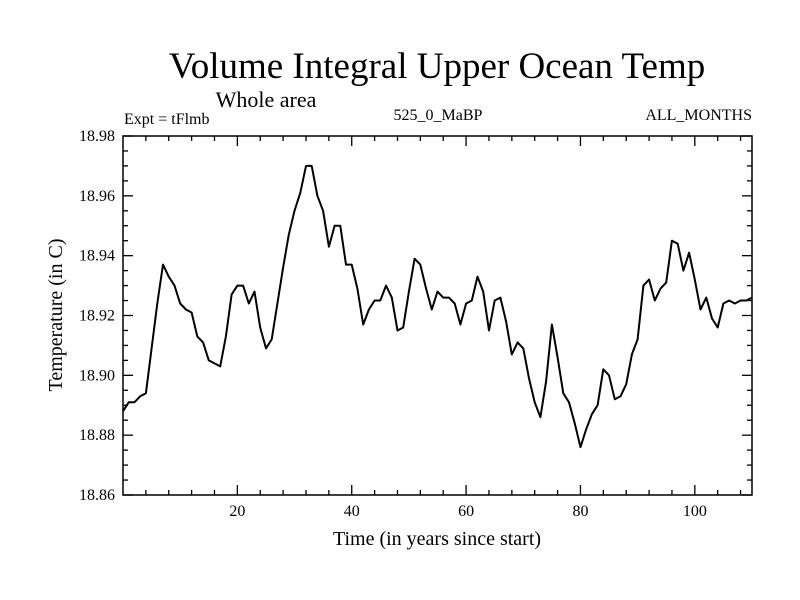 The height and width of the screenshot is (600, 800). What do you see at coordinates (352, 511) in the screenshot?
I see `x-tick-label: 40` at bounding box center [352, 511].